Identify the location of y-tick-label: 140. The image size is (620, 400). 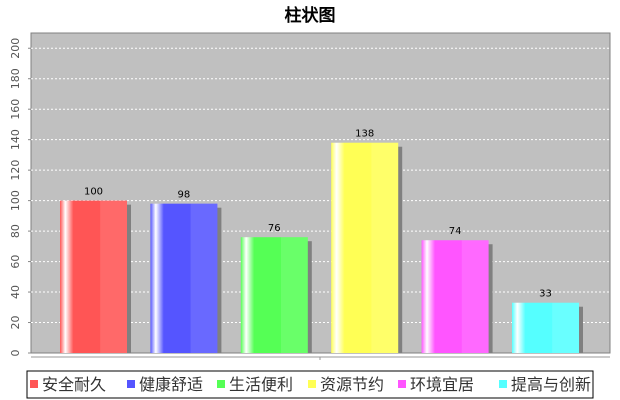
(15, 139).